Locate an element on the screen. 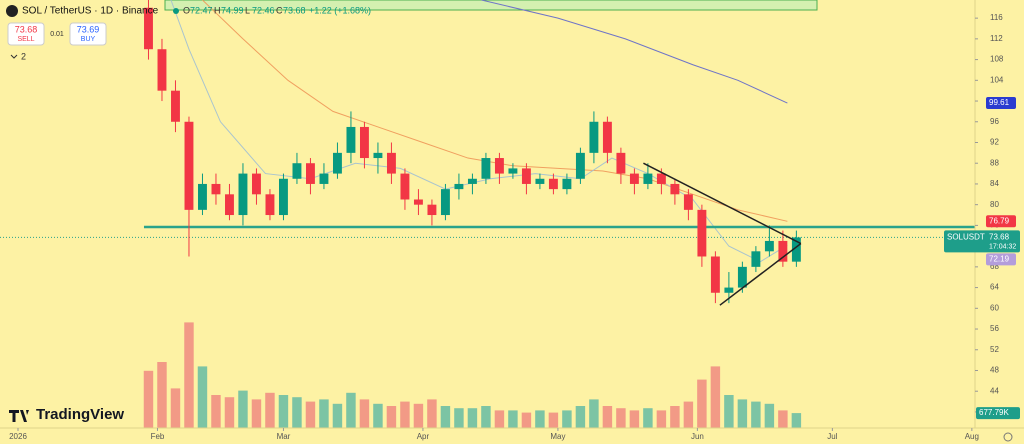 This screenshot has width=1024, height=444. y-tick-label: 64 is located at coordinates (994, 287).